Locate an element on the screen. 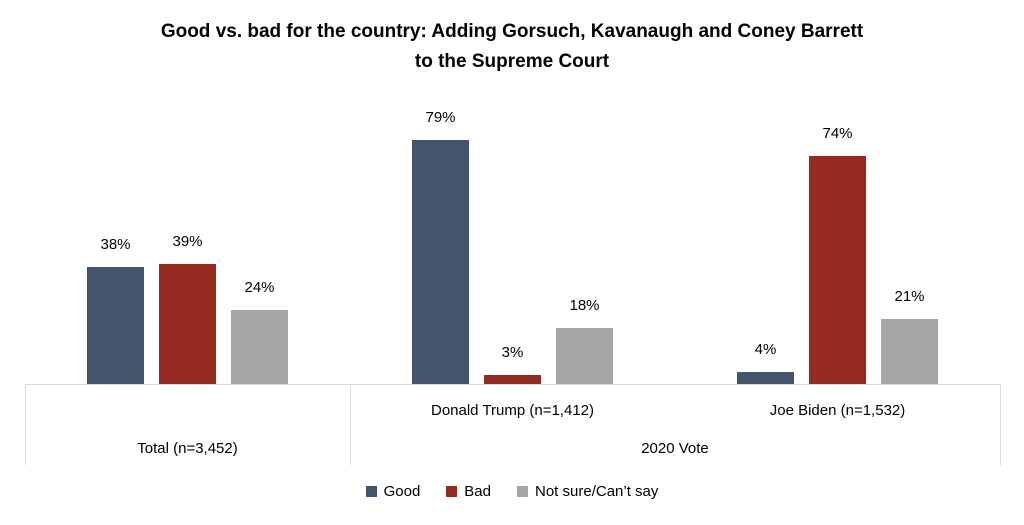 Image resolution: width=1024 pixels, height=525 pixels. x-axis-line is located at coordinates (512, 384).